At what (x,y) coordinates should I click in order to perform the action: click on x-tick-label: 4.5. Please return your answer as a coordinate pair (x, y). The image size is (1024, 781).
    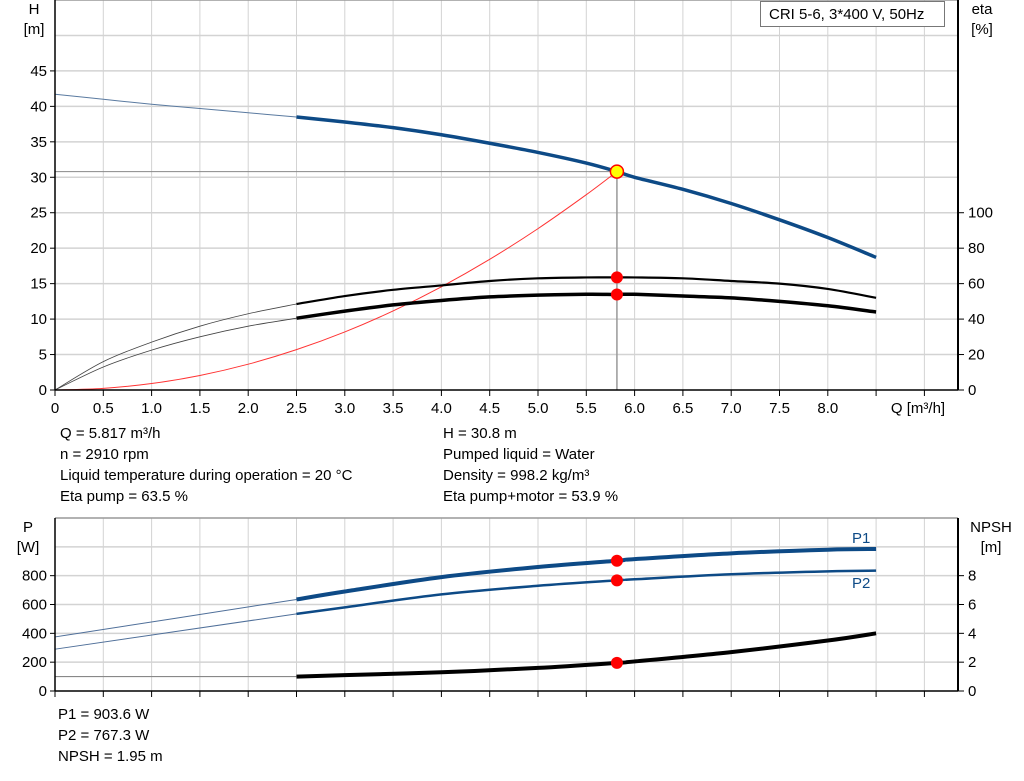
    Looking at the image, I should click on (489, 408).